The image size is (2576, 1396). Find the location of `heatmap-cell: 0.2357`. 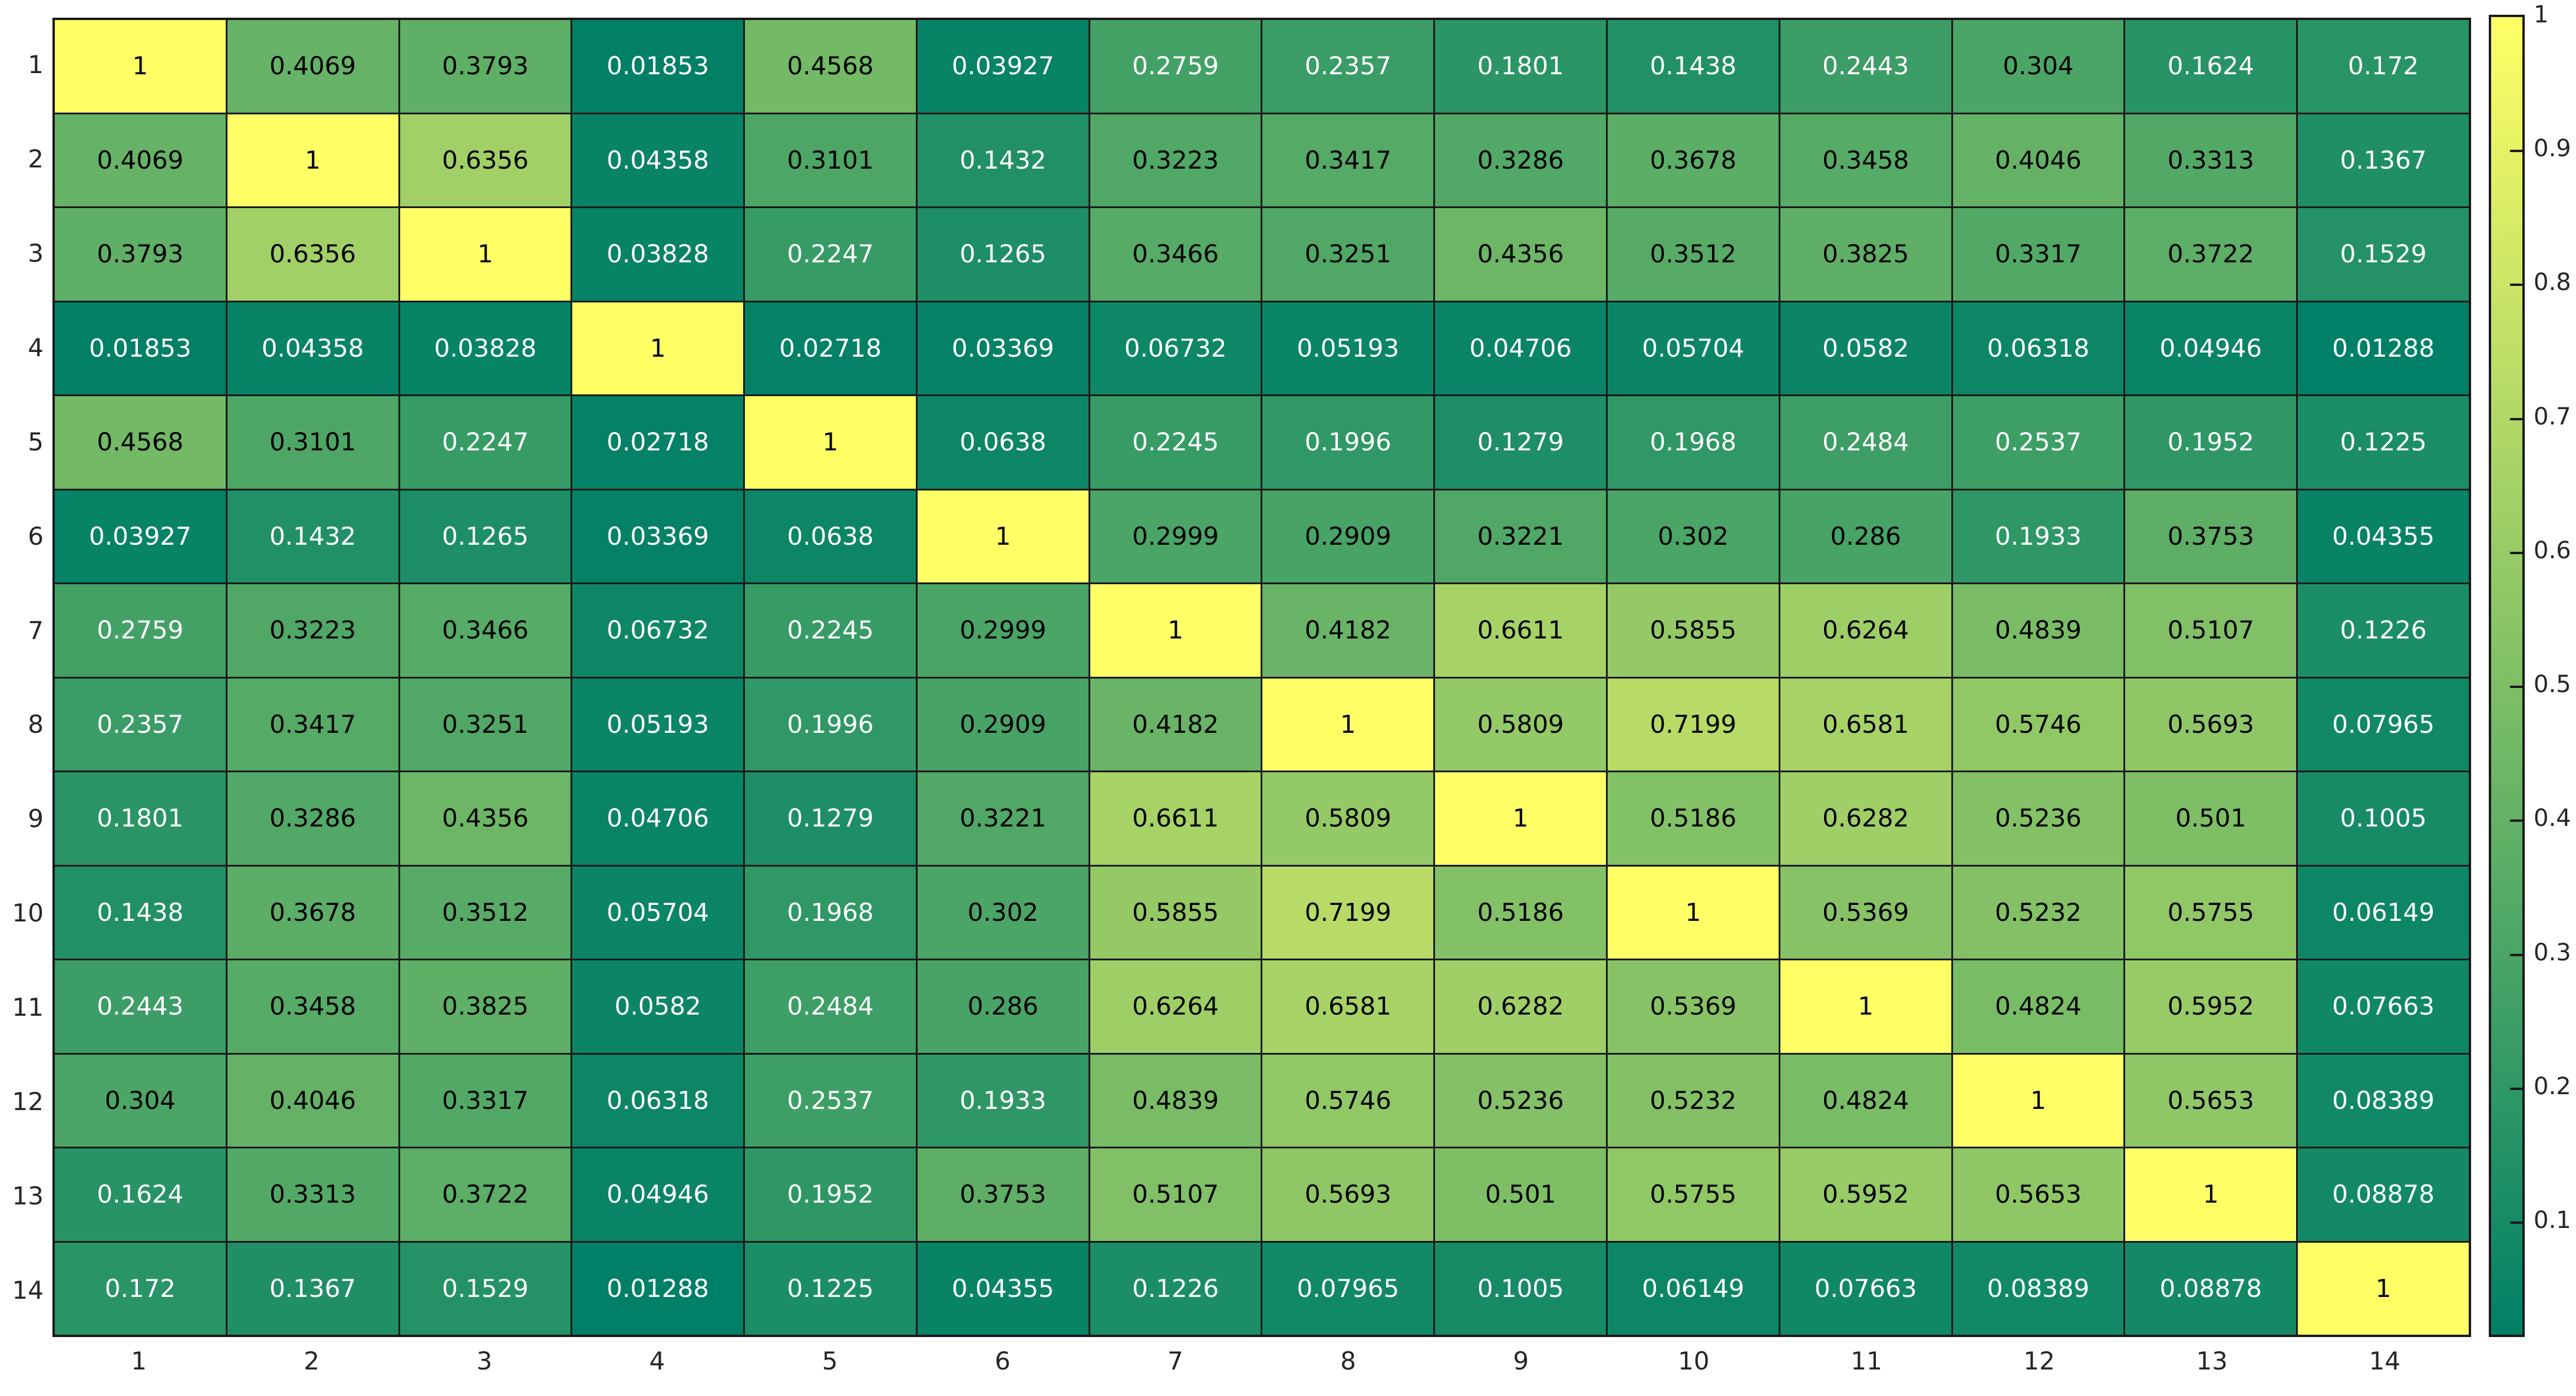

heatmap-cell: 0.2357 is located at coordinates (140, 724).